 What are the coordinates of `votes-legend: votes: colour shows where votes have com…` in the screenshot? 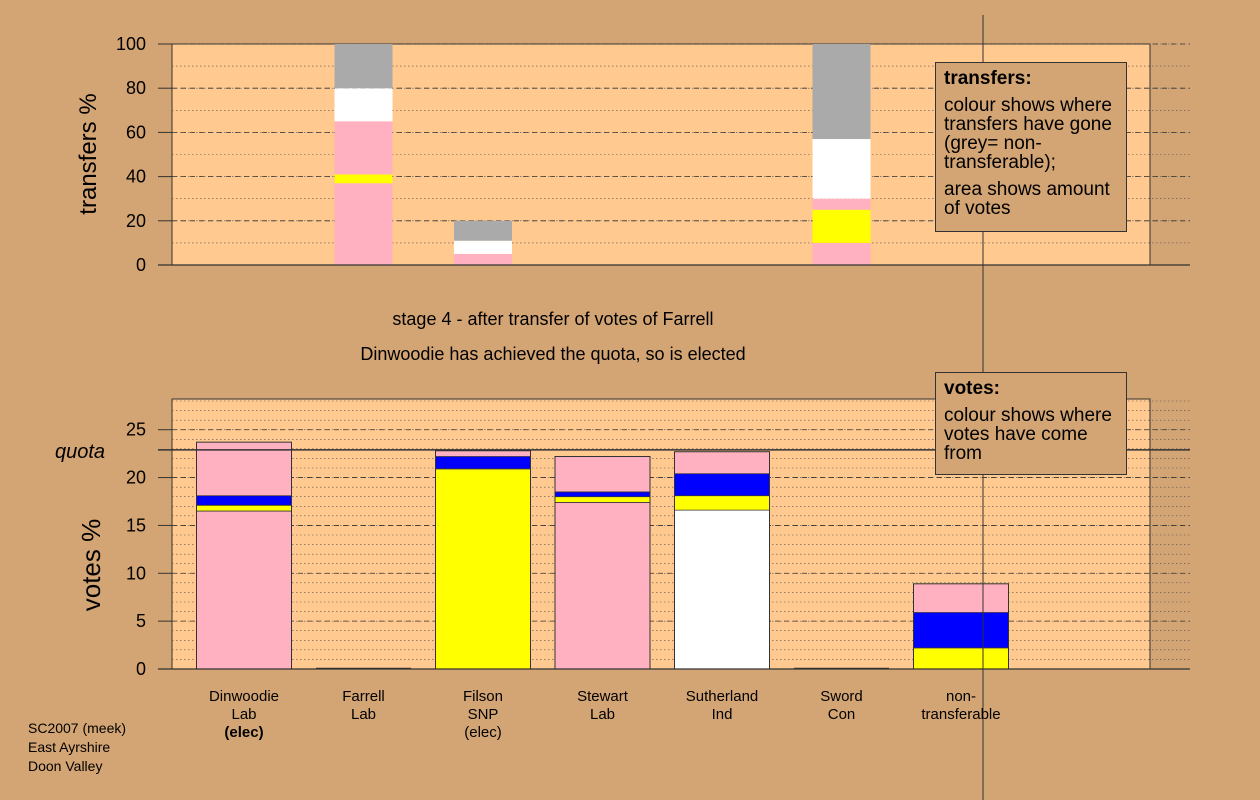 It's located at (1031, 423).